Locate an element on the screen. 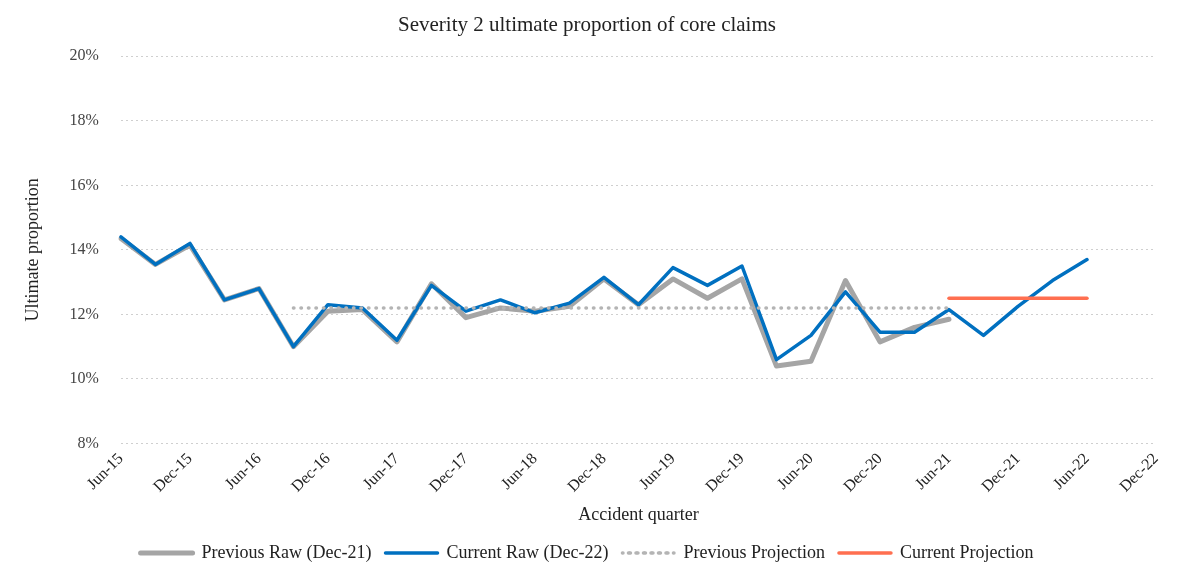  y-tick-label: 16% is located at coordinates (84, 184).